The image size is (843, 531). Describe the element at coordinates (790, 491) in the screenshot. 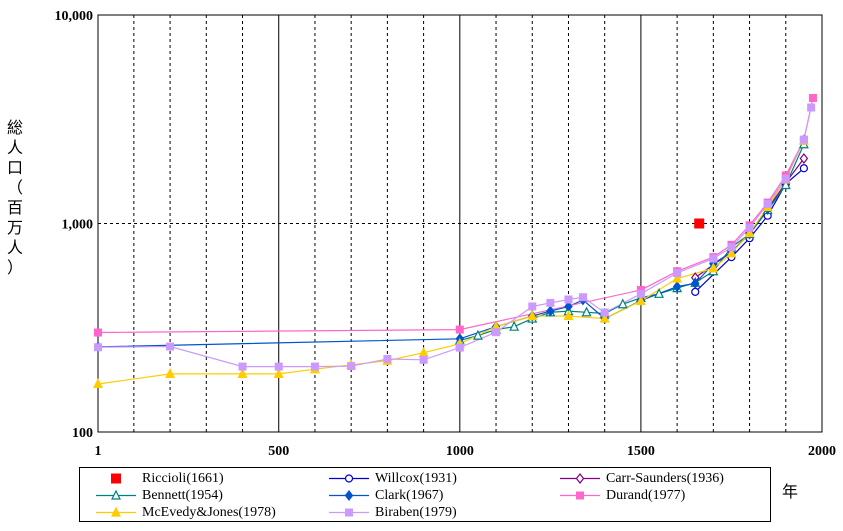

I see `x-axis-label: 年` at that location.